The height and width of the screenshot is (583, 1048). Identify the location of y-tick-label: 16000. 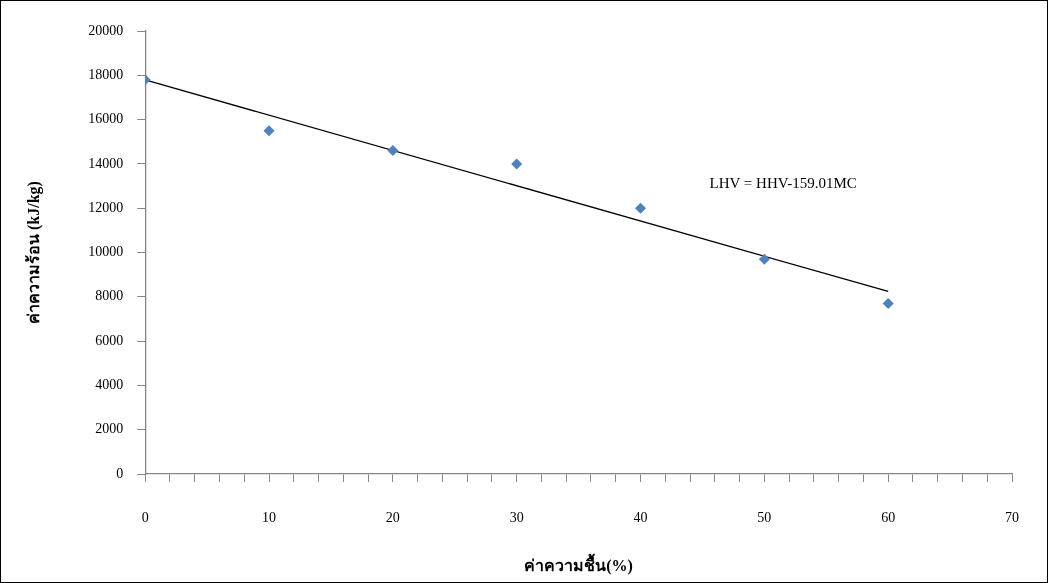
(106, 119).